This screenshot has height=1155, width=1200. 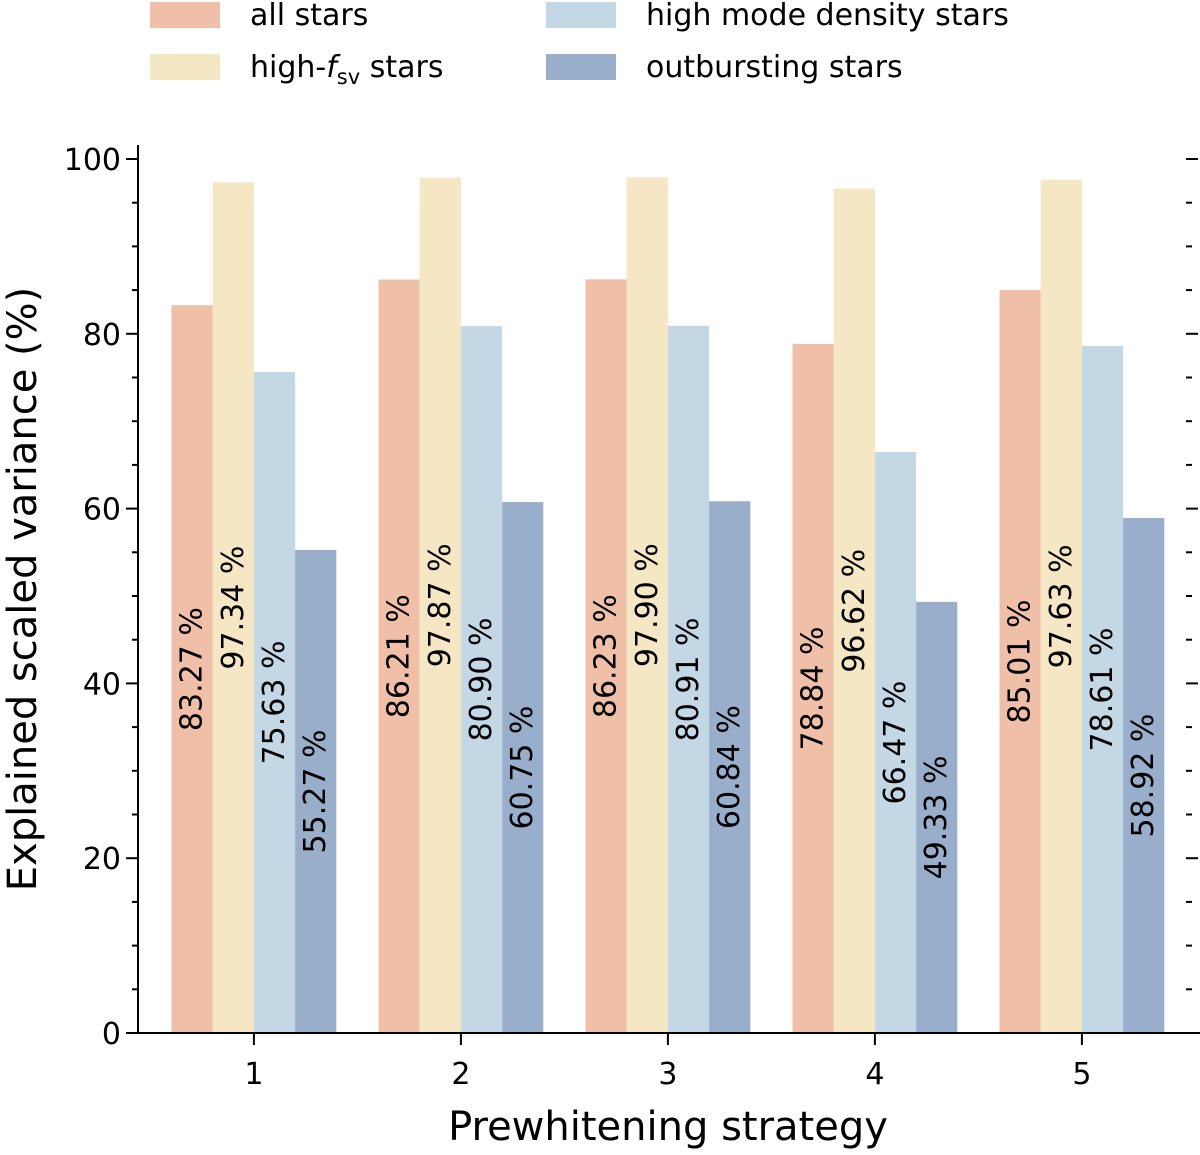 I want to click on legend-swatch-all-stars, so click(x=185, y=15).